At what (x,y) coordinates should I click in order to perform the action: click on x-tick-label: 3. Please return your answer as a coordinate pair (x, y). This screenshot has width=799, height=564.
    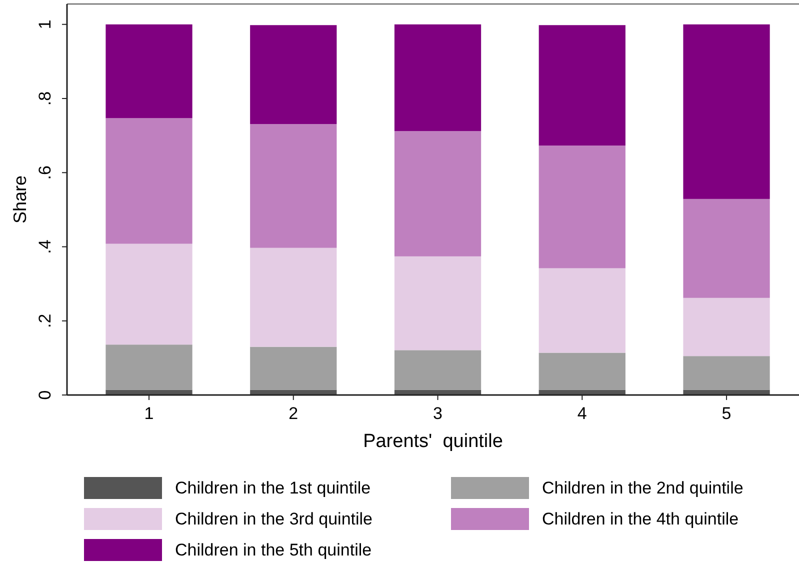
    Looking at the image, I should click on (437, 413).